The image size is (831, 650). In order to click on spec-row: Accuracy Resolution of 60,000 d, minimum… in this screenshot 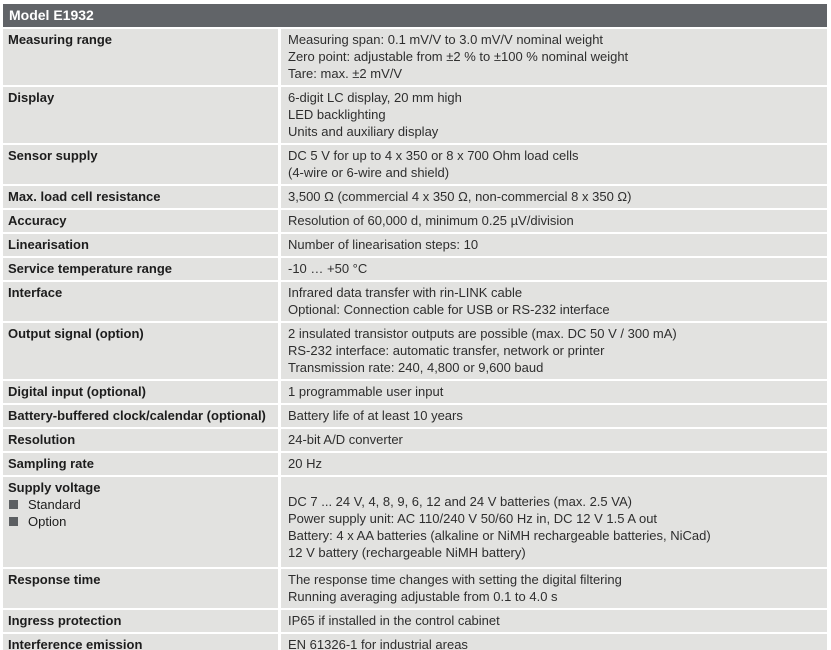, I will do `click(415, 221)`.